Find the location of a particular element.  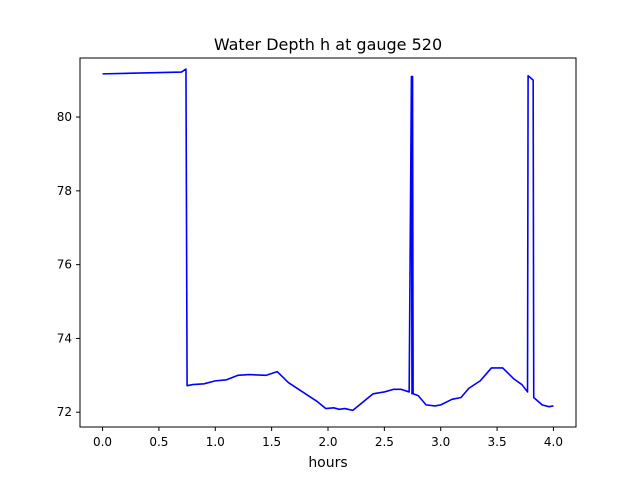

y-axis-ticks: 72 74 76 78 80 is located at coordinates (68, 264).